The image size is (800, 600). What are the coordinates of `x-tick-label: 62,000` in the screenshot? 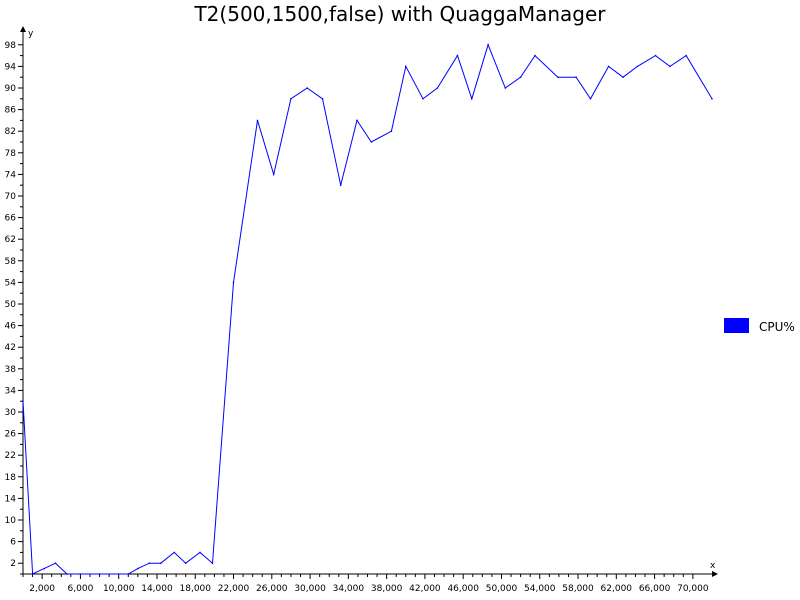 It's located at (617, 589).